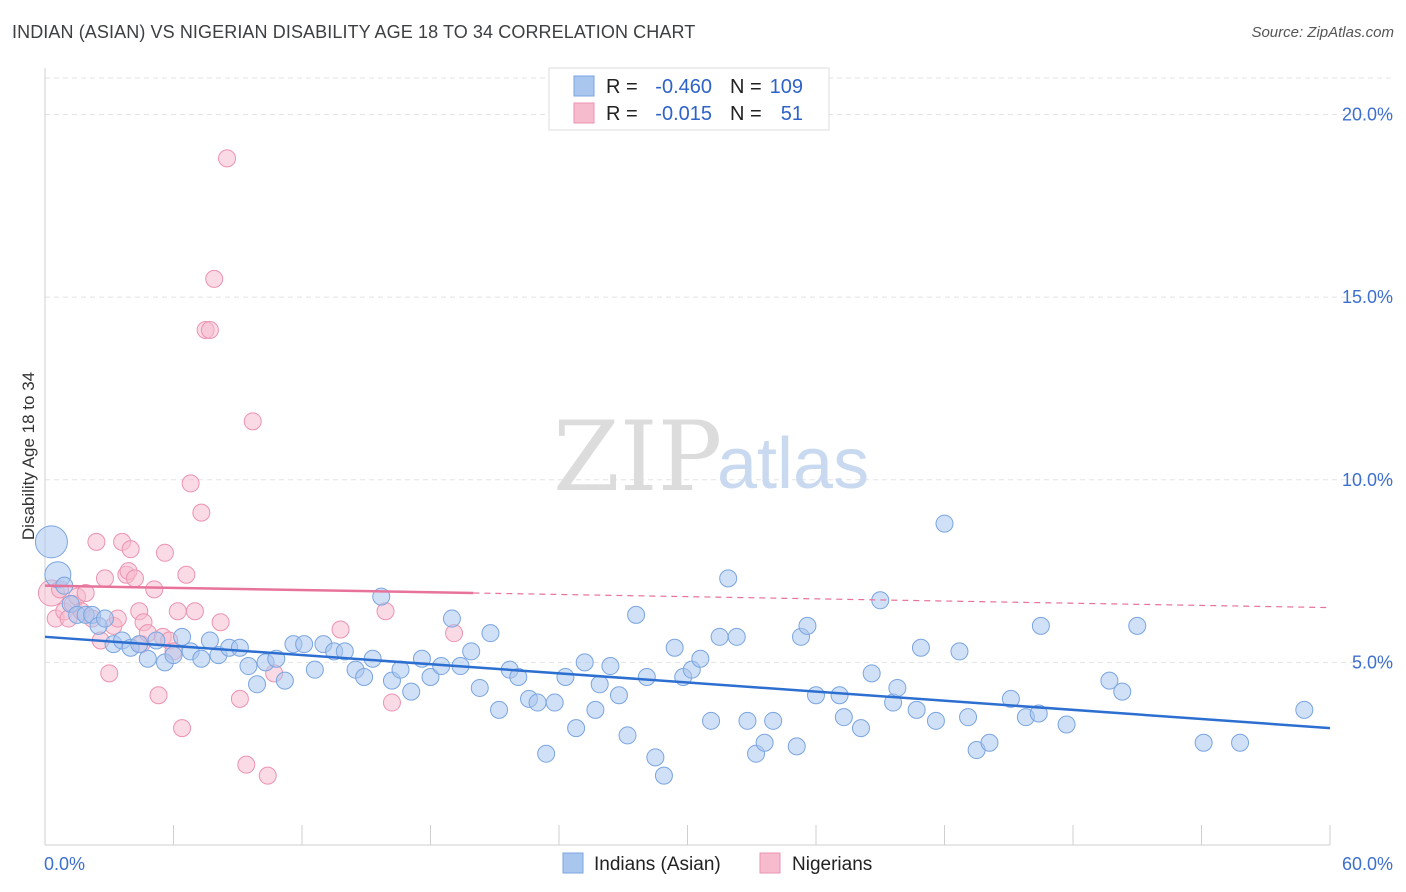 This screenshot has width=1406, height=892. What do you see at coordinates (259, 589) in the screenshot?
I see `nigerians-trendline` at bounding box center [259, 589].